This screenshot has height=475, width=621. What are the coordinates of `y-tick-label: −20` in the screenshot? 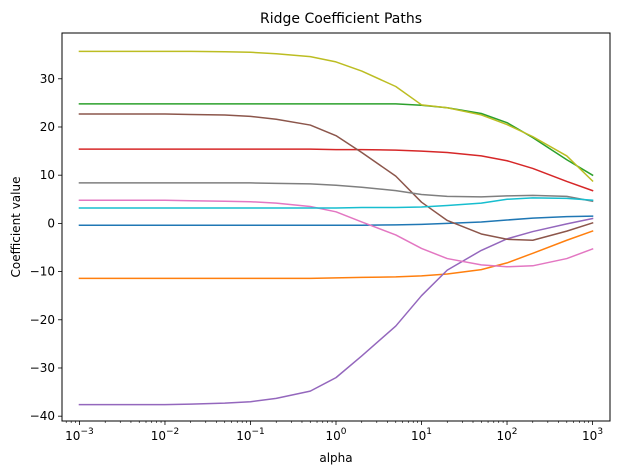 It's located at (42, 320).